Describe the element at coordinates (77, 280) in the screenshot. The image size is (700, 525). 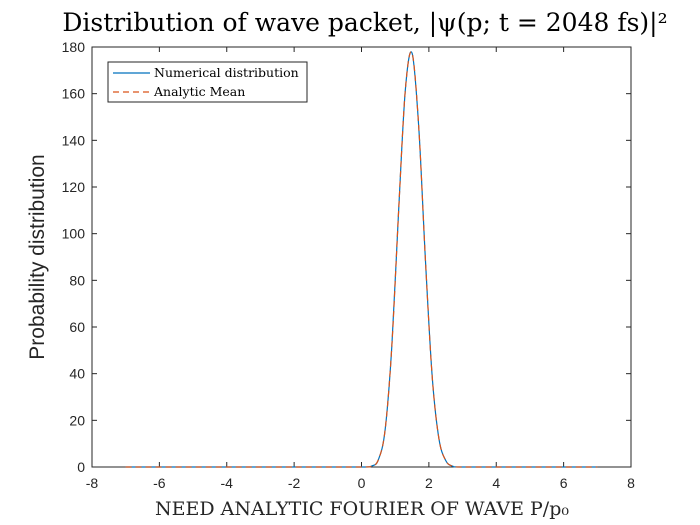
I see `y-tick-label: 80` at that location.